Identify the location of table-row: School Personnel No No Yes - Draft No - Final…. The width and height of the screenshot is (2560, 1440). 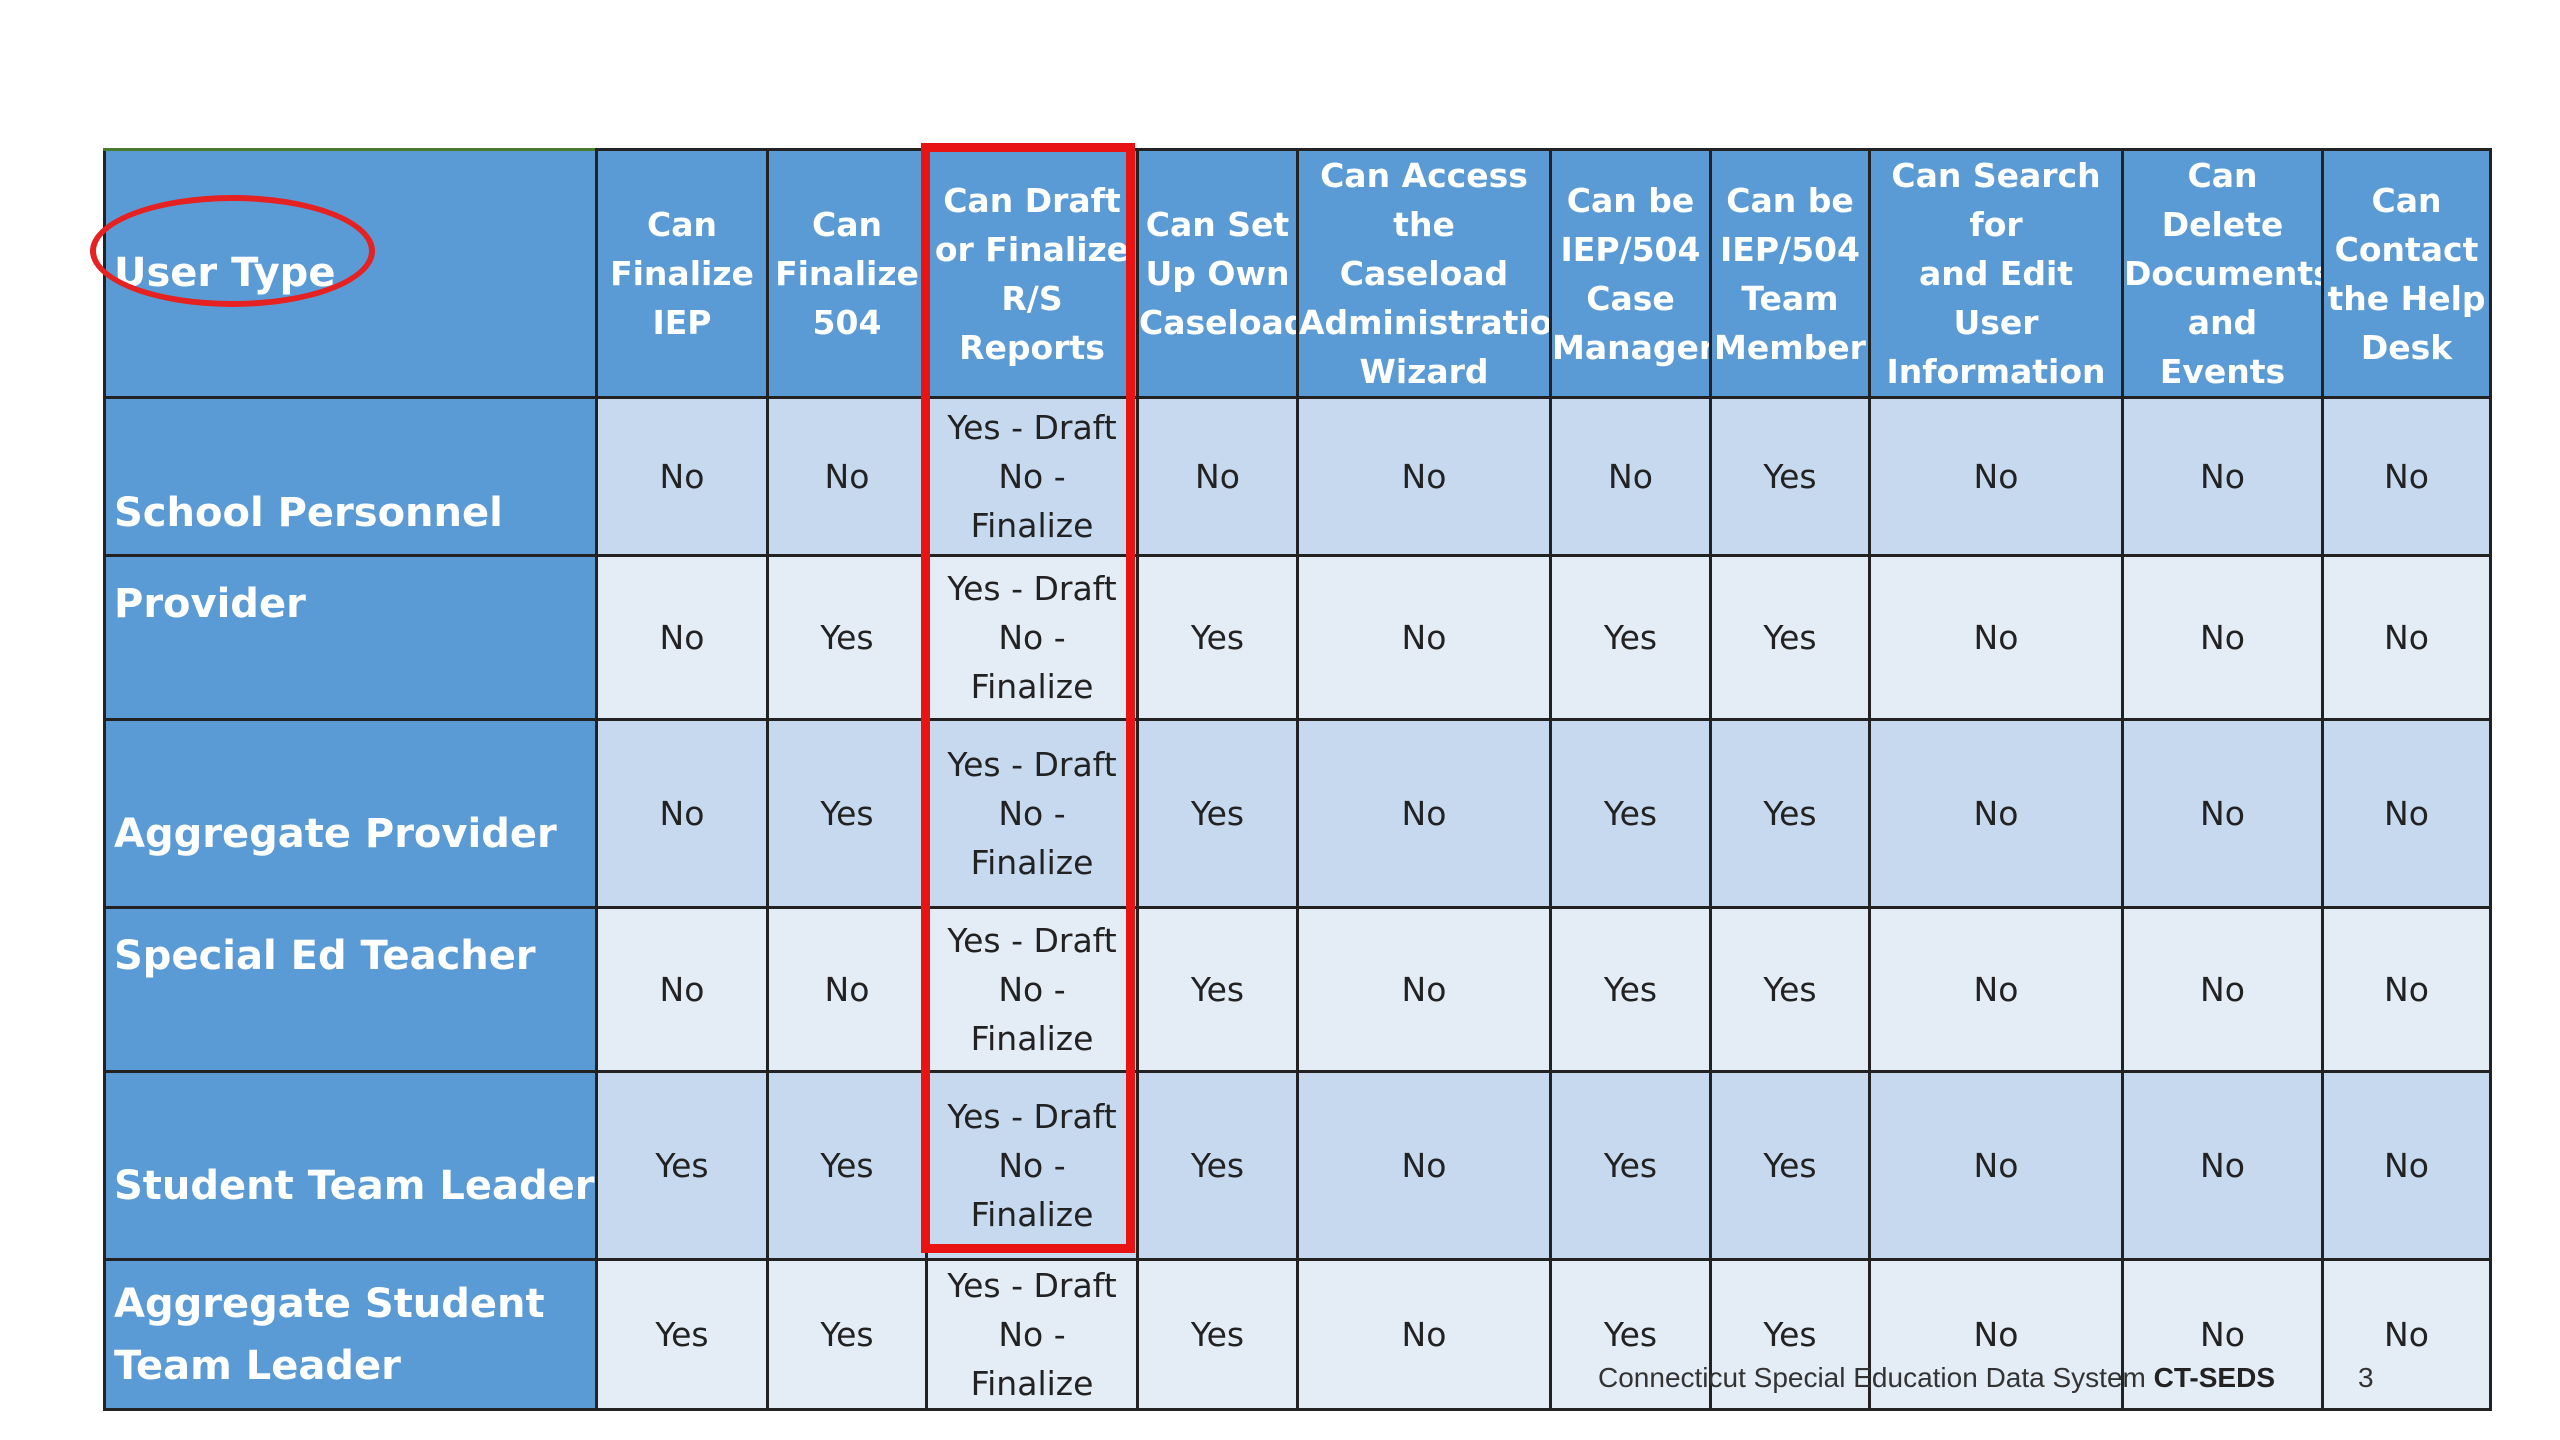
(1297, 476).